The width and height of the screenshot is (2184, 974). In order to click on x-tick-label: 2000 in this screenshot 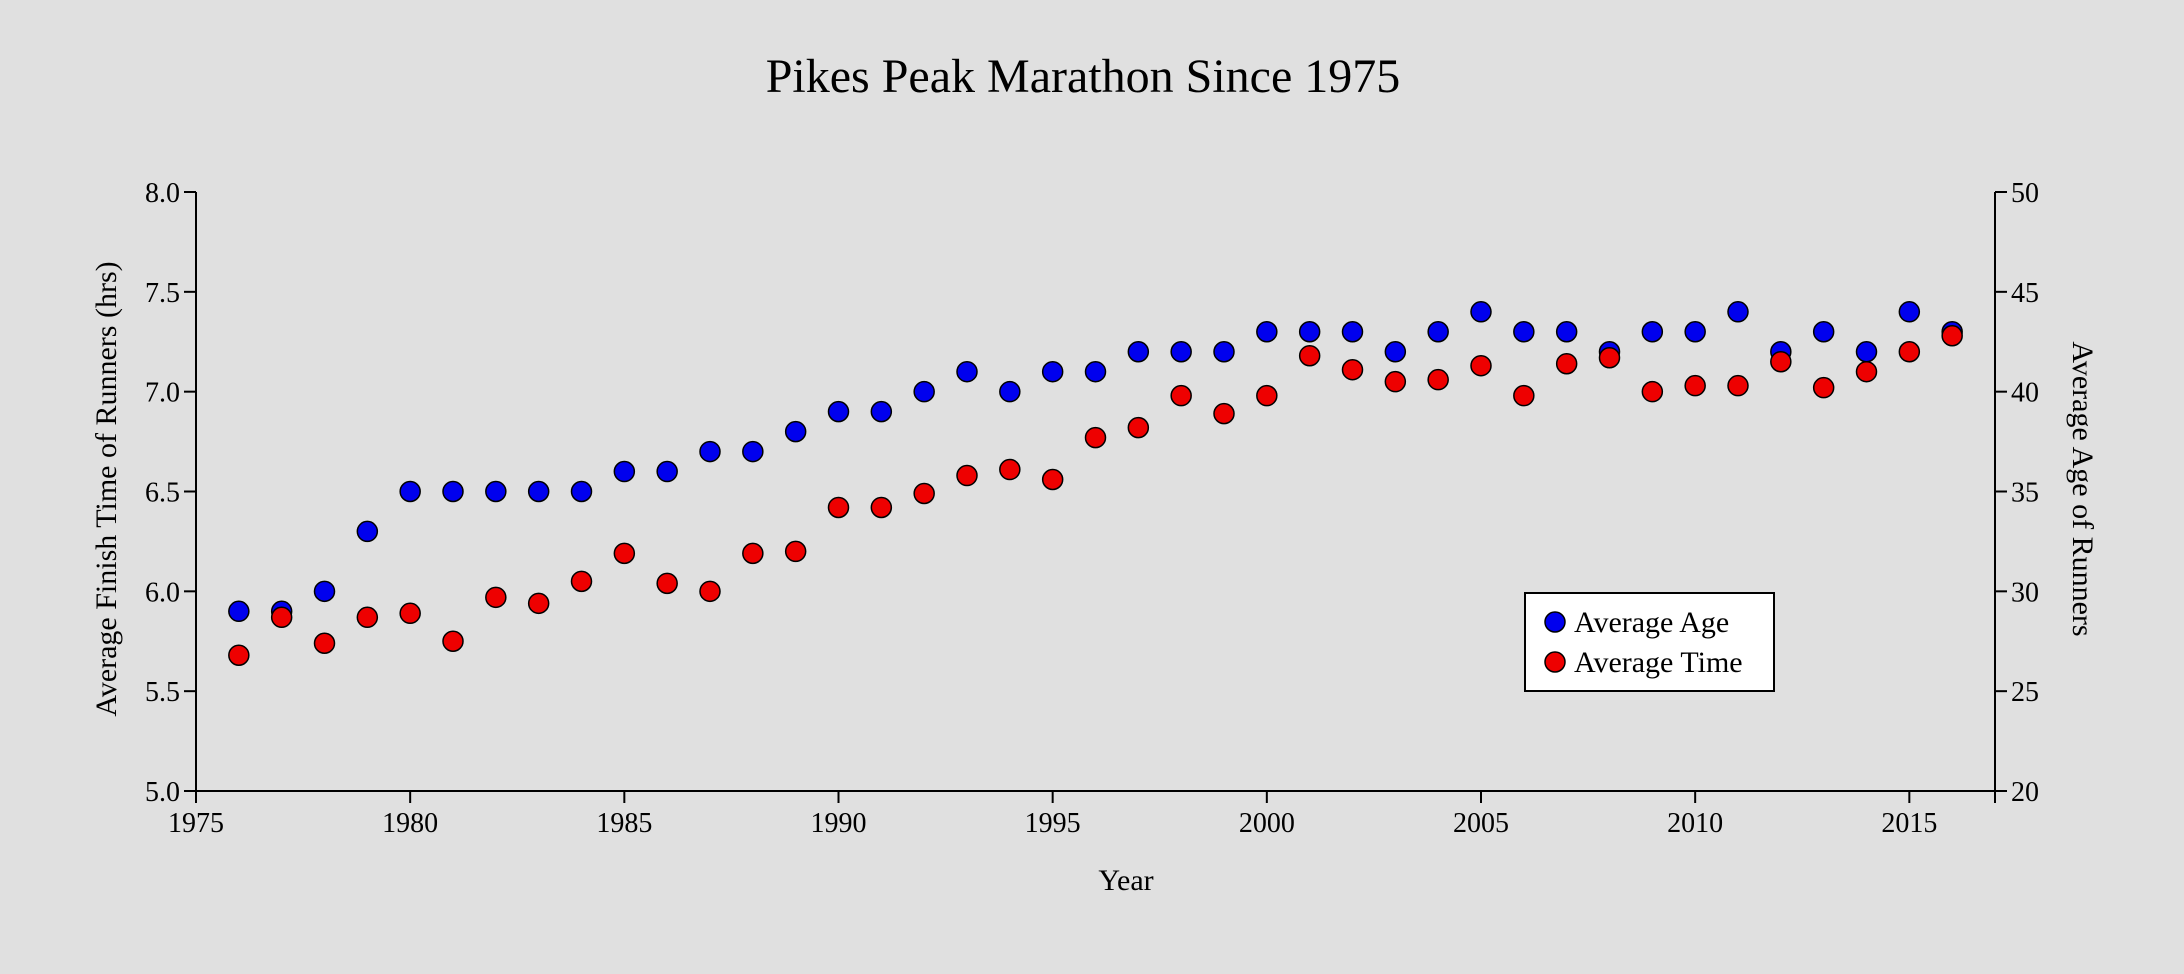, I will do `click(1267, 823)`.